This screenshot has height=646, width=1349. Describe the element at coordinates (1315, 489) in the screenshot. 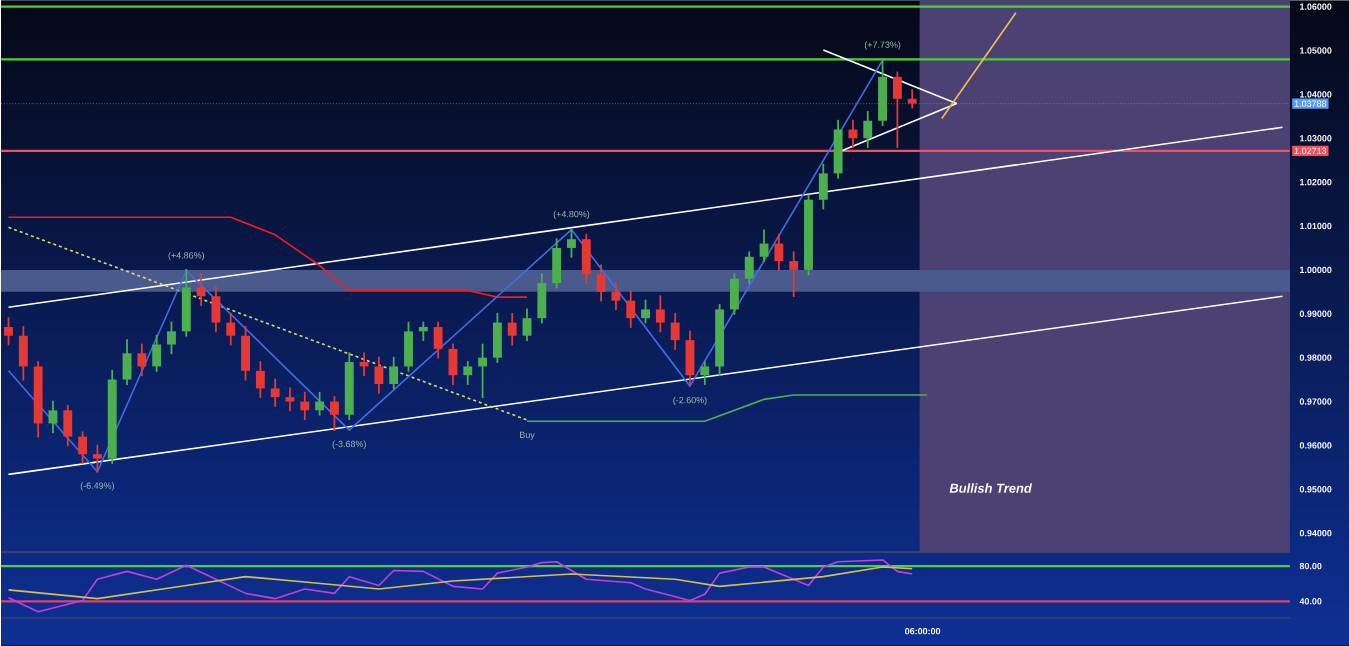

I see `y-tick-label: 0.95000` at that location.